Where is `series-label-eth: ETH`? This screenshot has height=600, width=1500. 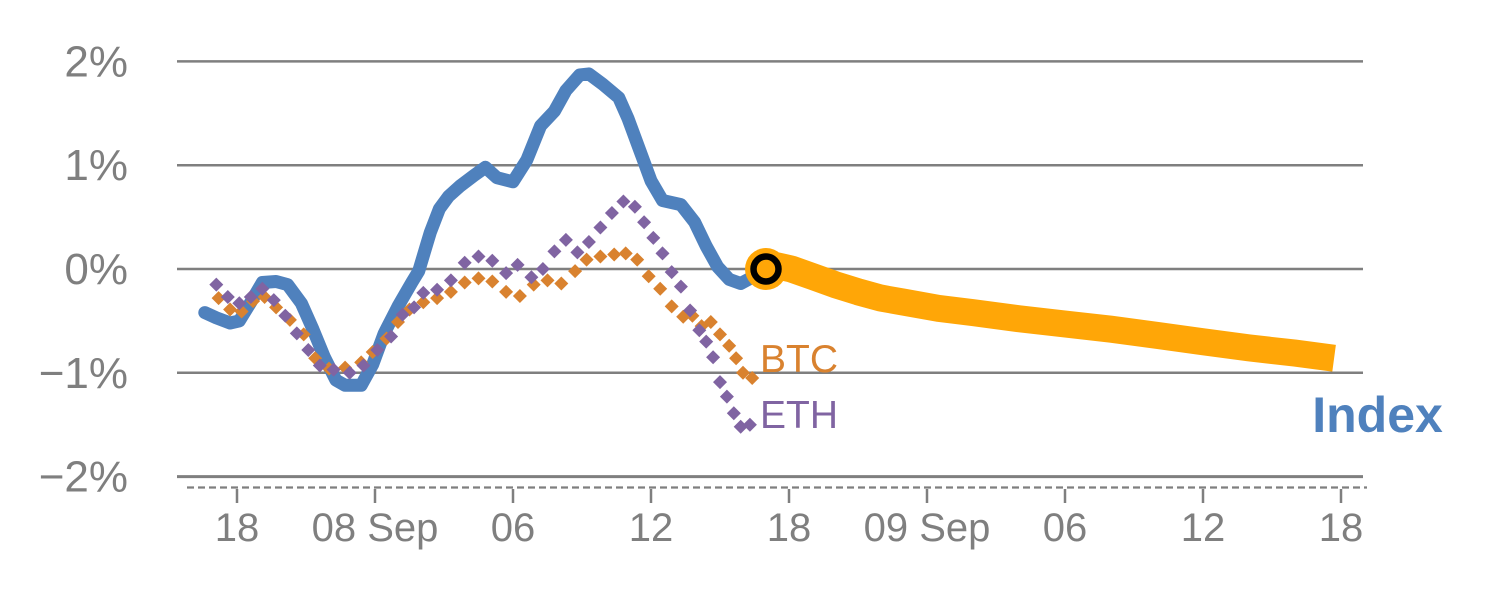
series-label-eth: ETH is located at coordinates (799, 415).